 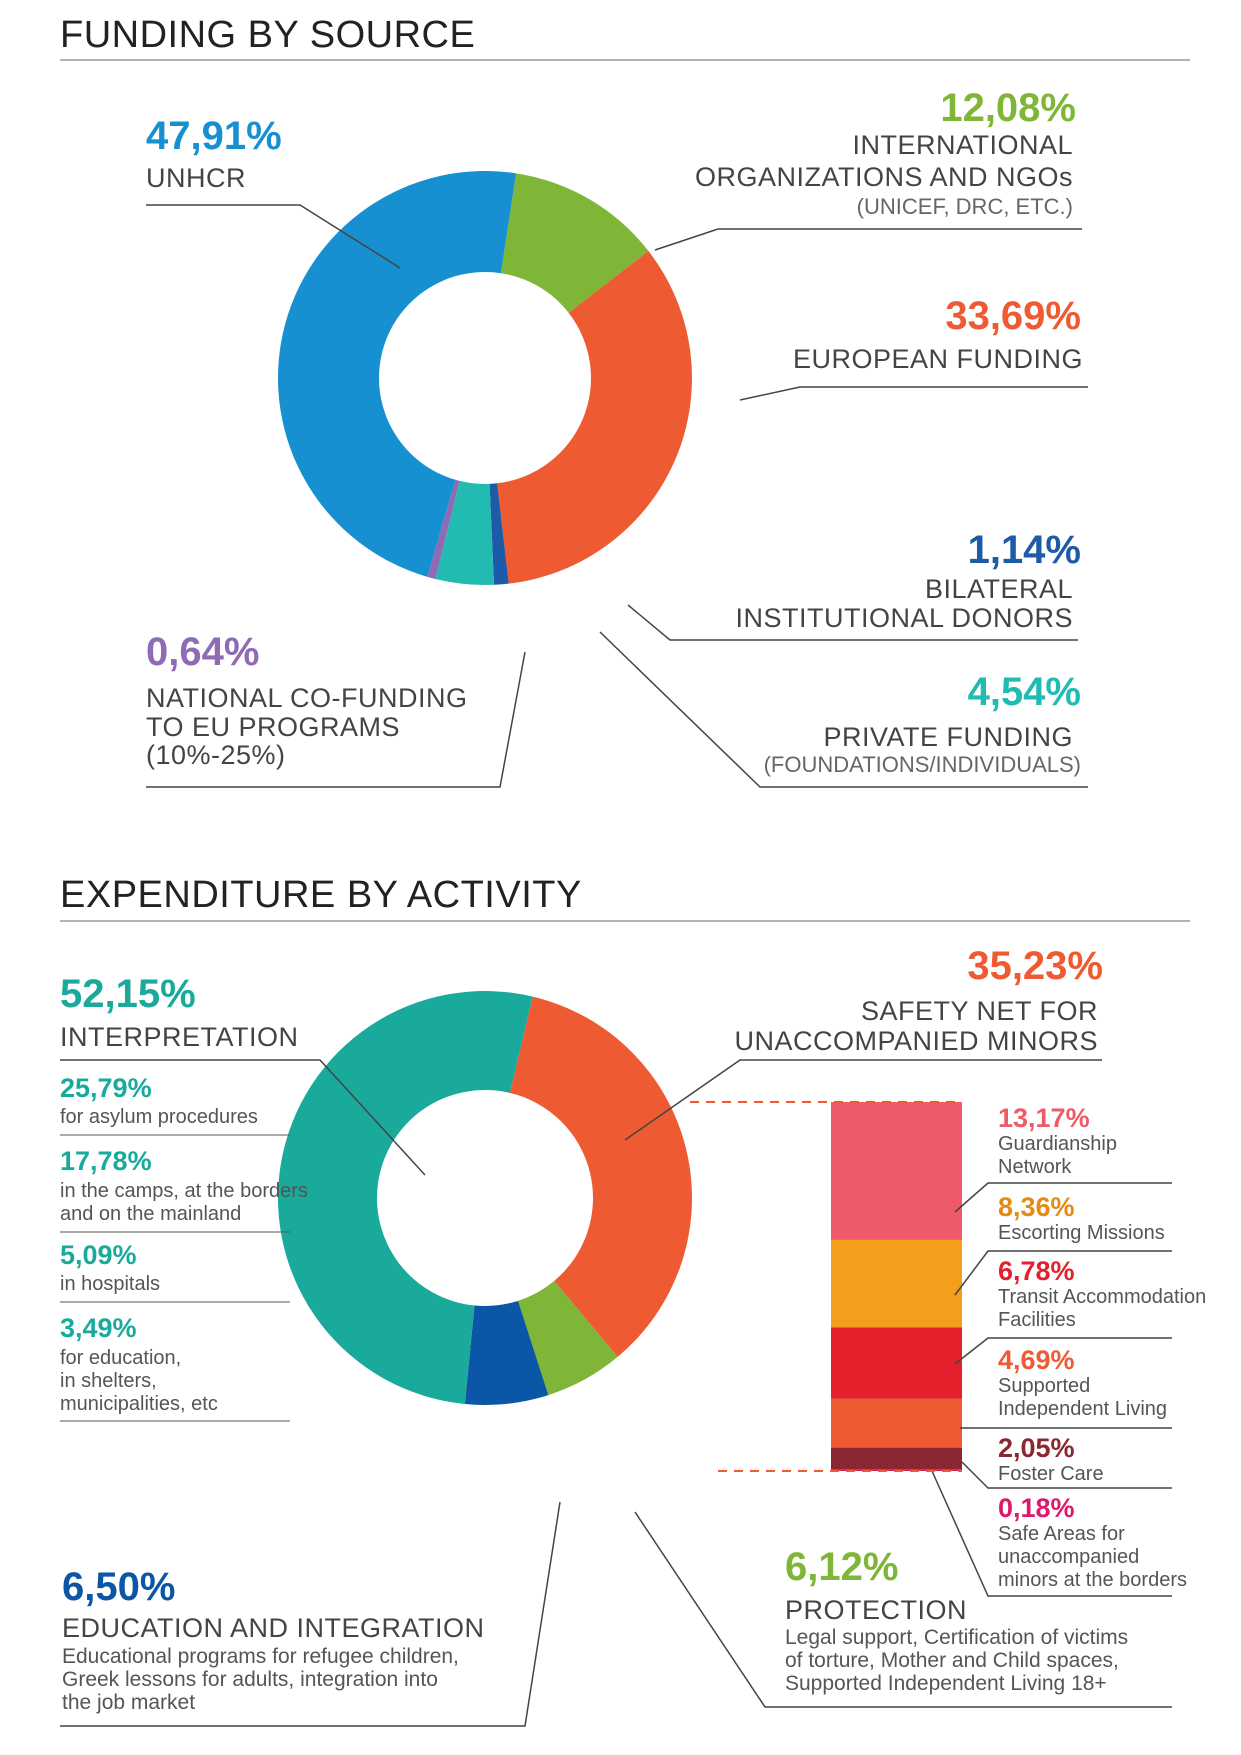 I want to click on leader-safe-areas, so click(x=1051, y=1533).